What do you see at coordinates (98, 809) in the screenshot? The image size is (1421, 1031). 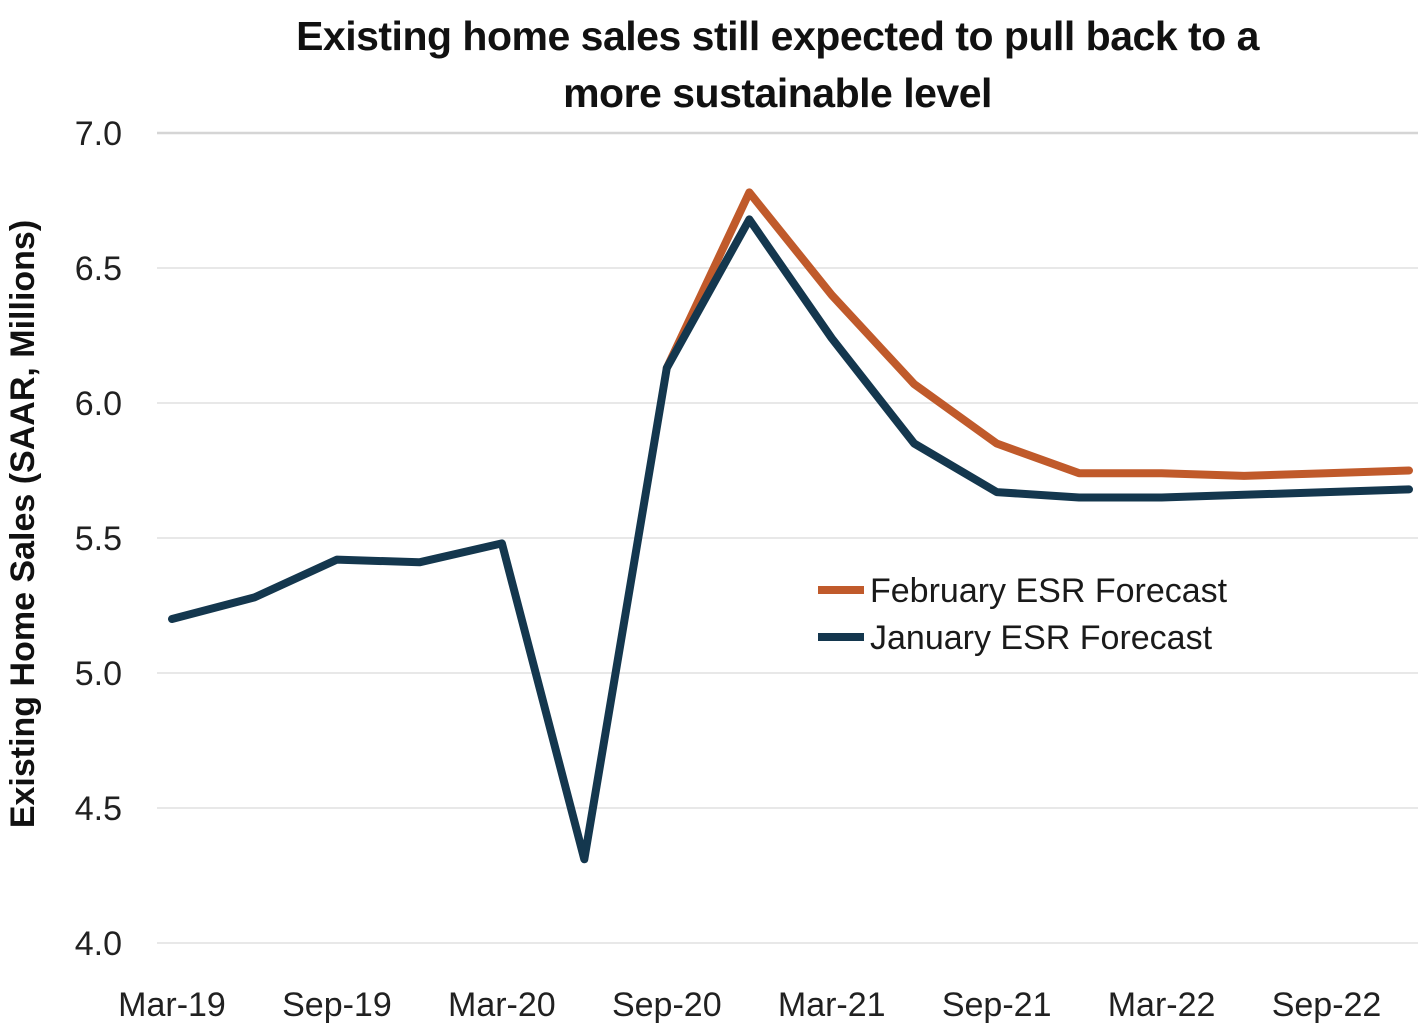 I see `y-tick-label: 4.5` at bounding box center [98, 809].